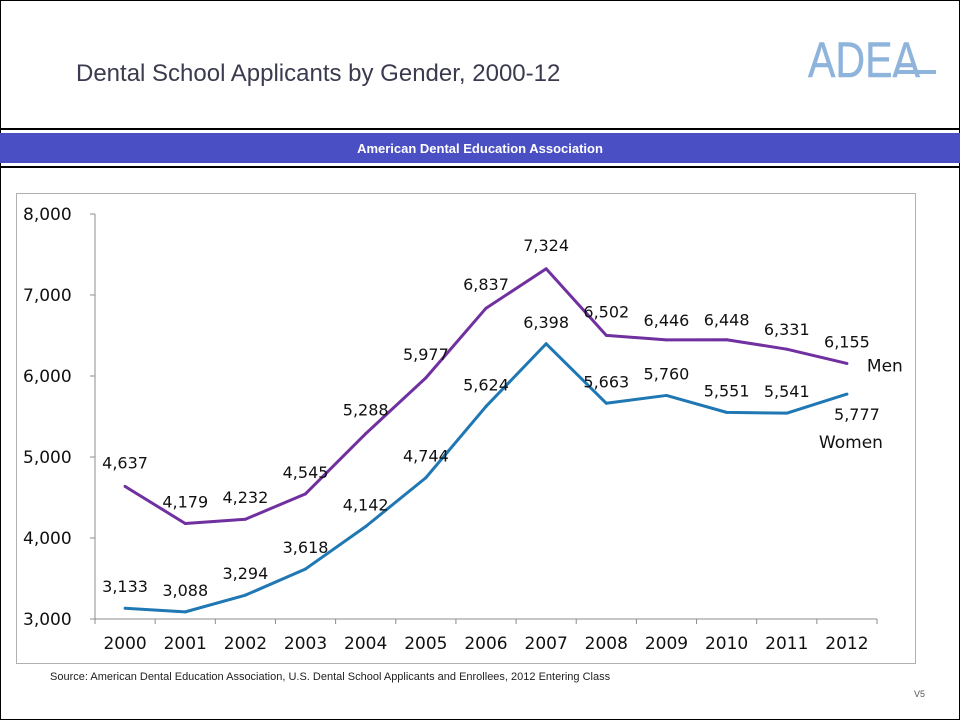  I want to click on women-data-label: 5,551, so click(727, 390).